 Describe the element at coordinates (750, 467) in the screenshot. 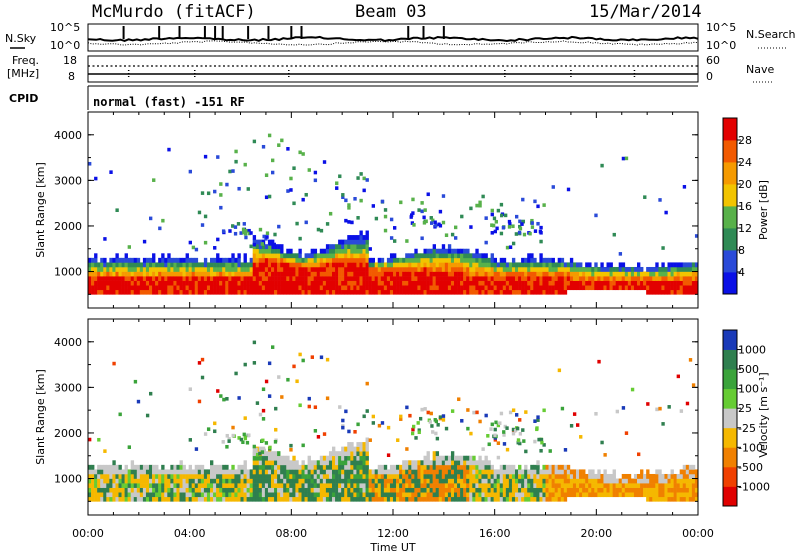

I see `colorbar-tick-label: -500` at that location.